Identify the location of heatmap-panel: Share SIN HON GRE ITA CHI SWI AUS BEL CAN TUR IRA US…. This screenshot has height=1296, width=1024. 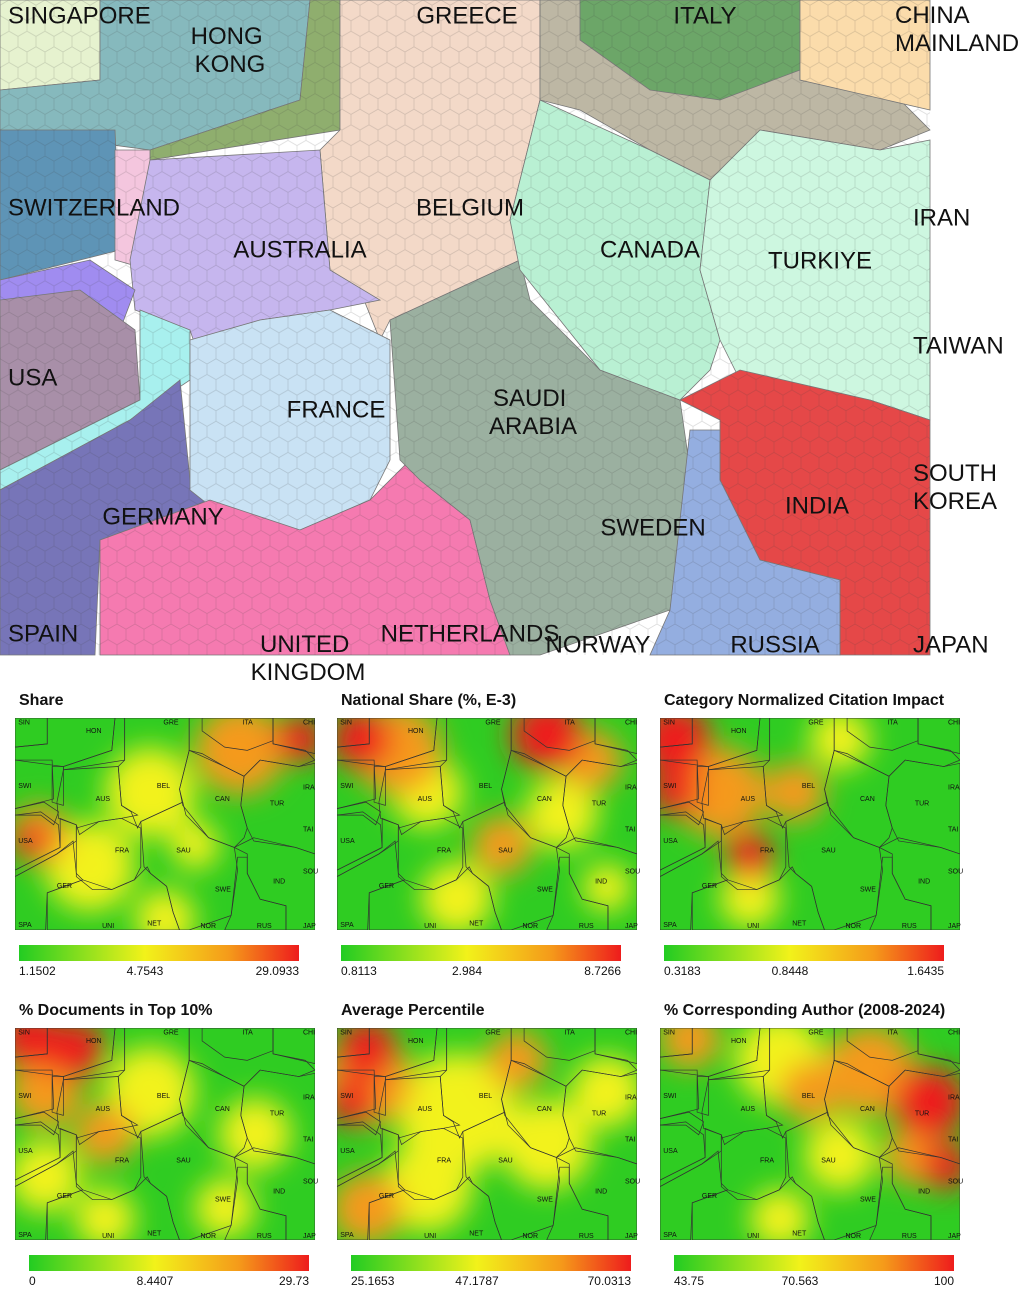
(166, 835).